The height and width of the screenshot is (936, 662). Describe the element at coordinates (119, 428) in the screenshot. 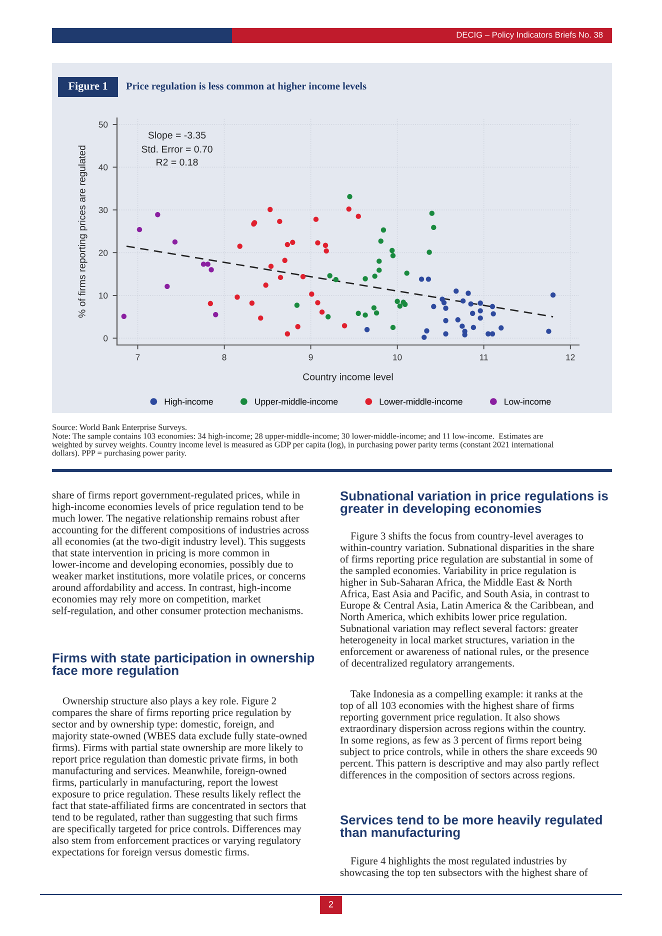

I see `source-note: Source: World Bank Enterprise Surveys.` at that location.